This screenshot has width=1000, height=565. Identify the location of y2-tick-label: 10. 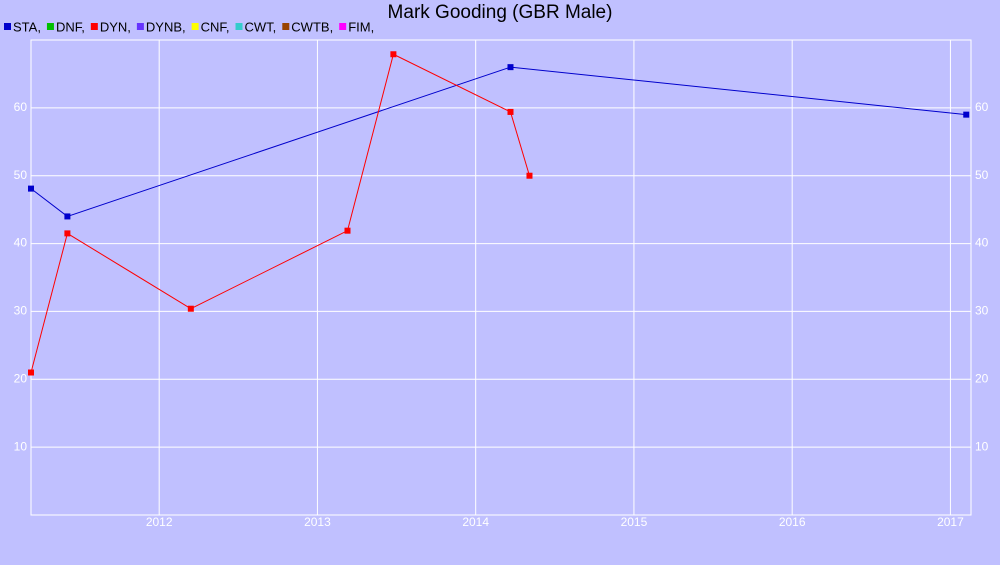
(982, 446).